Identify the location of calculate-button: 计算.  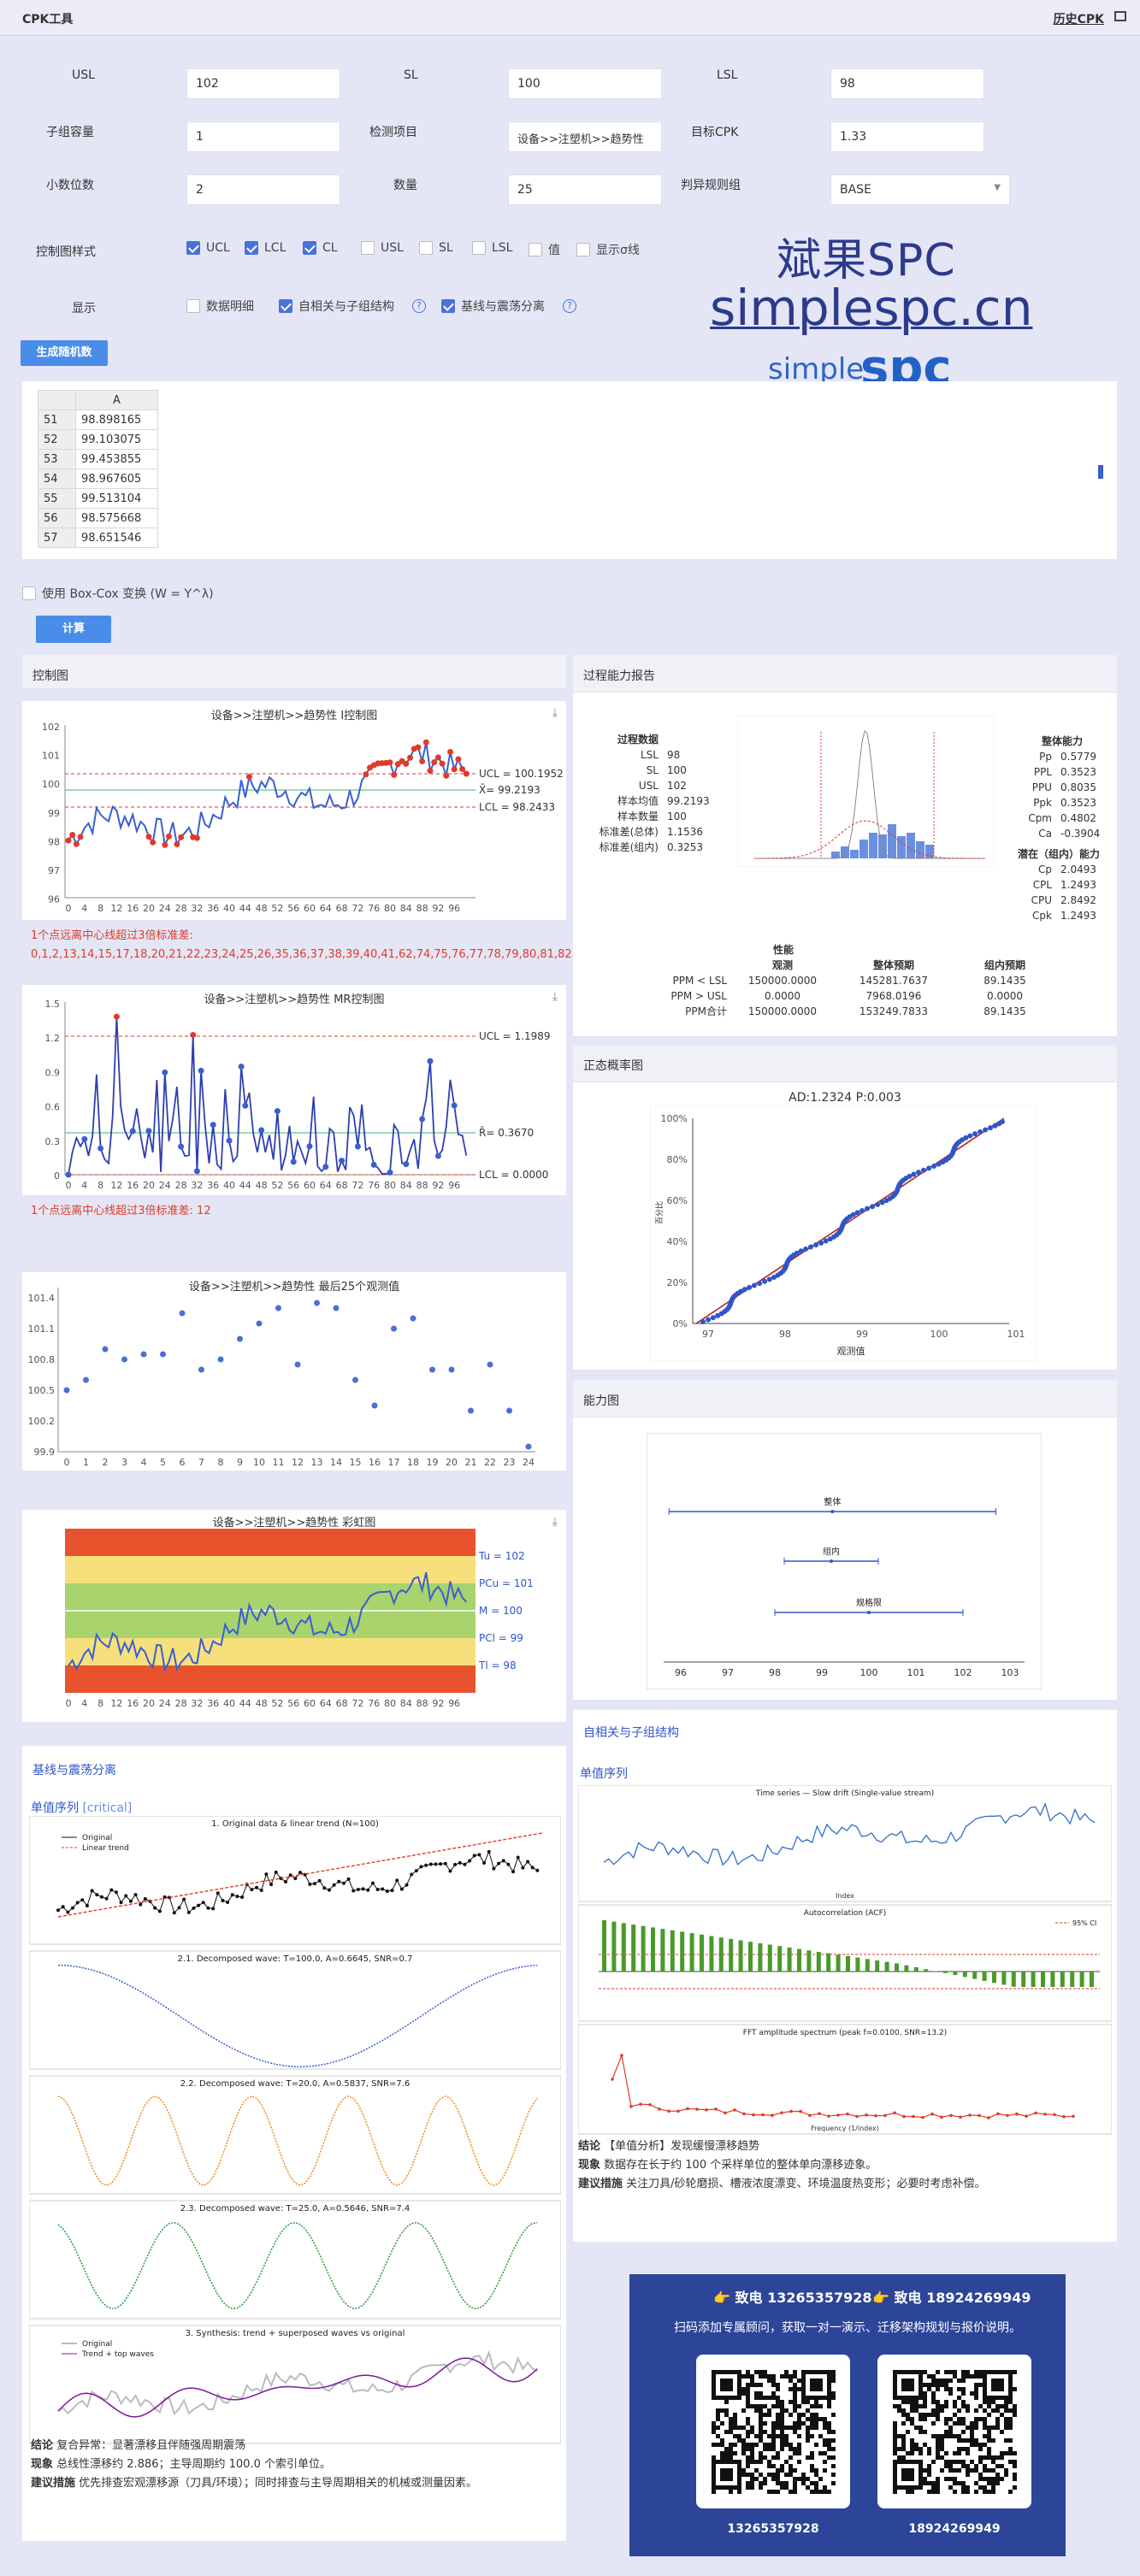
(73, 629).